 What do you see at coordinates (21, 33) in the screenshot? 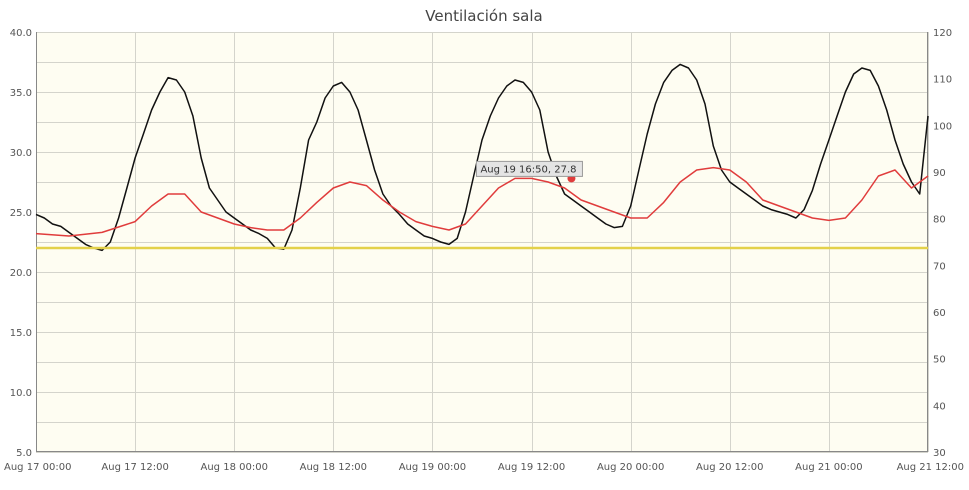
I see `y-left-tick-label: 40.0` at bounding box center [21, 33].